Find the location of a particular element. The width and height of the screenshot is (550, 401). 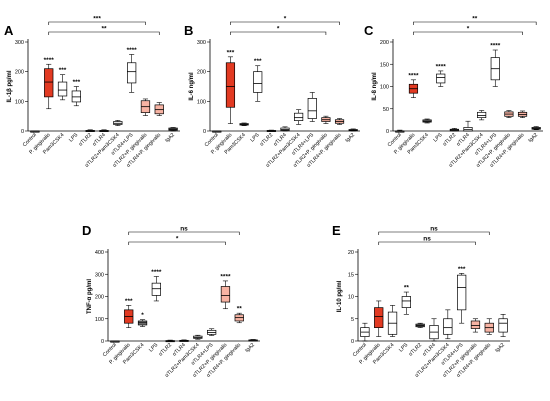

y-tick-label: 15 is located at coordinates (351, 275).